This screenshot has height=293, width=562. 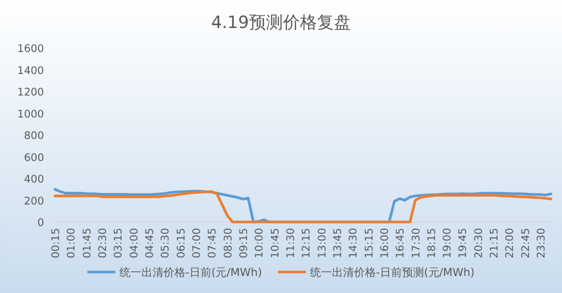 I want to click on y-tick-label: 1200, so click(x=30, y=92).